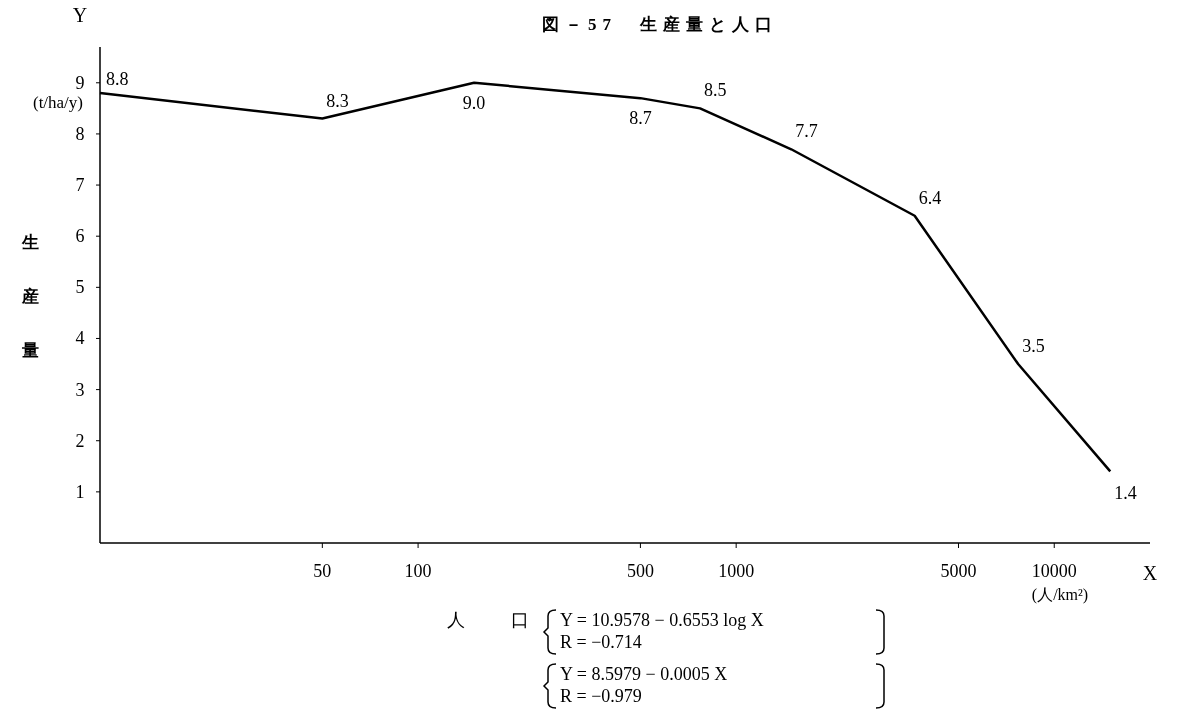  Describe the element at coordinates (58, 102) in the screenshot. I see `text: (t/ha/y)` at that location.